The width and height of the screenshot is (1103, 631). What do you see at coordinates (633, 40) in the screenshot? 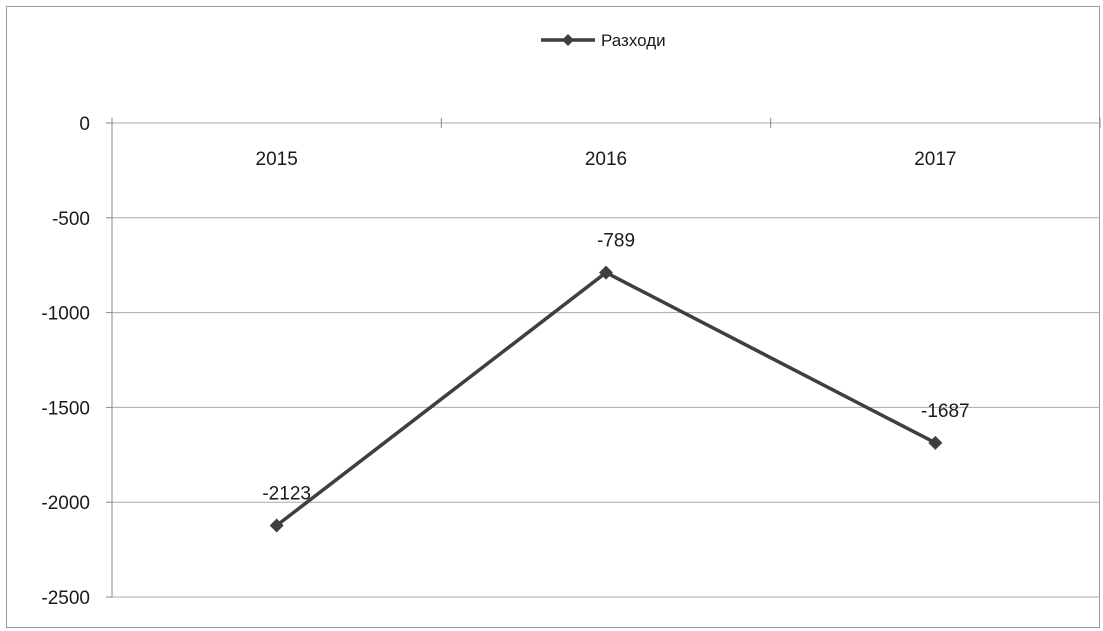
I see `legend-label: Разходи` at bounding box center [633, 40].